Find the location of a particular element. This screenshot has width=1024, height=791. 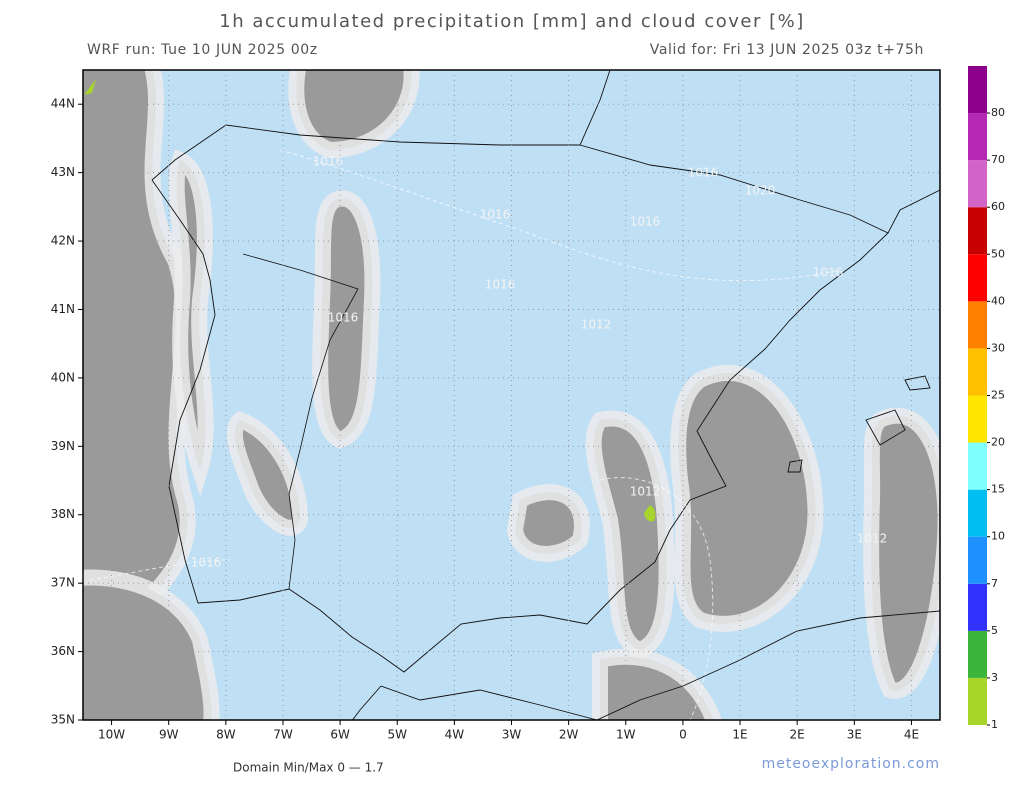

x-tick-label: 4E is located at coordinates (911, 735).